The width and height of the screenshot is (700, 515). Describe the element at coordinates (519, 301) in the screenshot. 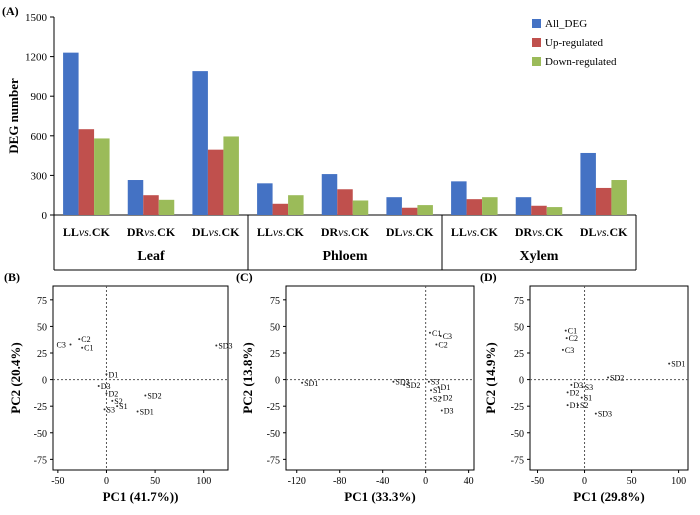

I see `y-tick-label: 75` at that location.